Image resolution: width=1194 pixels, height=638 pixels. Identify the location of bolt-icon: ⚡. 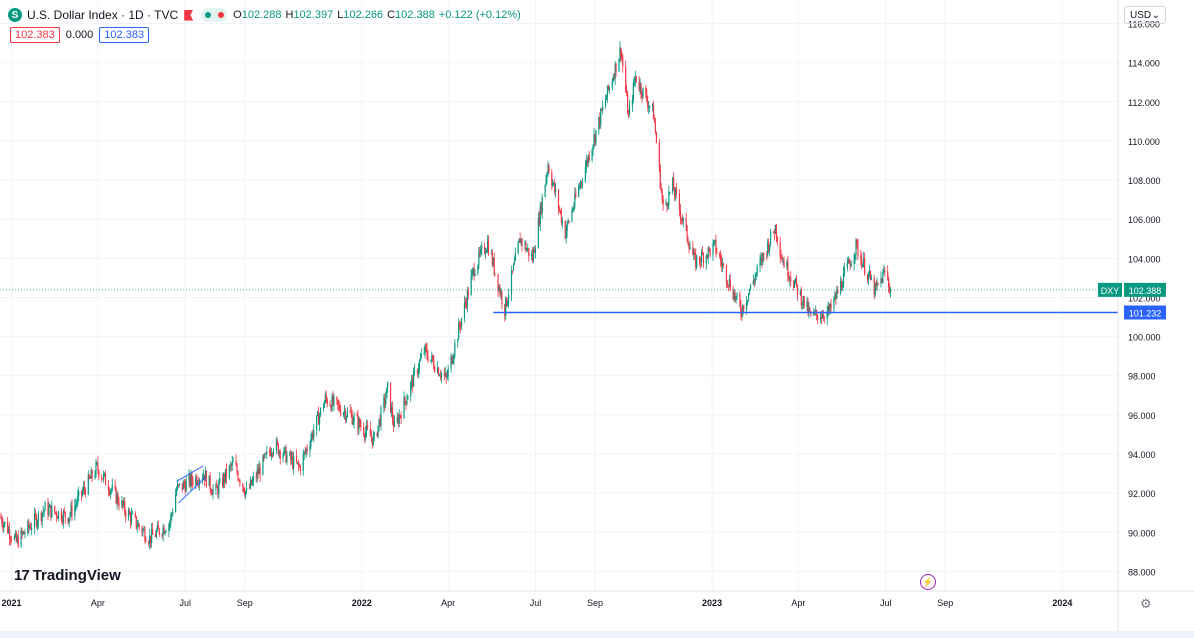
(928, 582).